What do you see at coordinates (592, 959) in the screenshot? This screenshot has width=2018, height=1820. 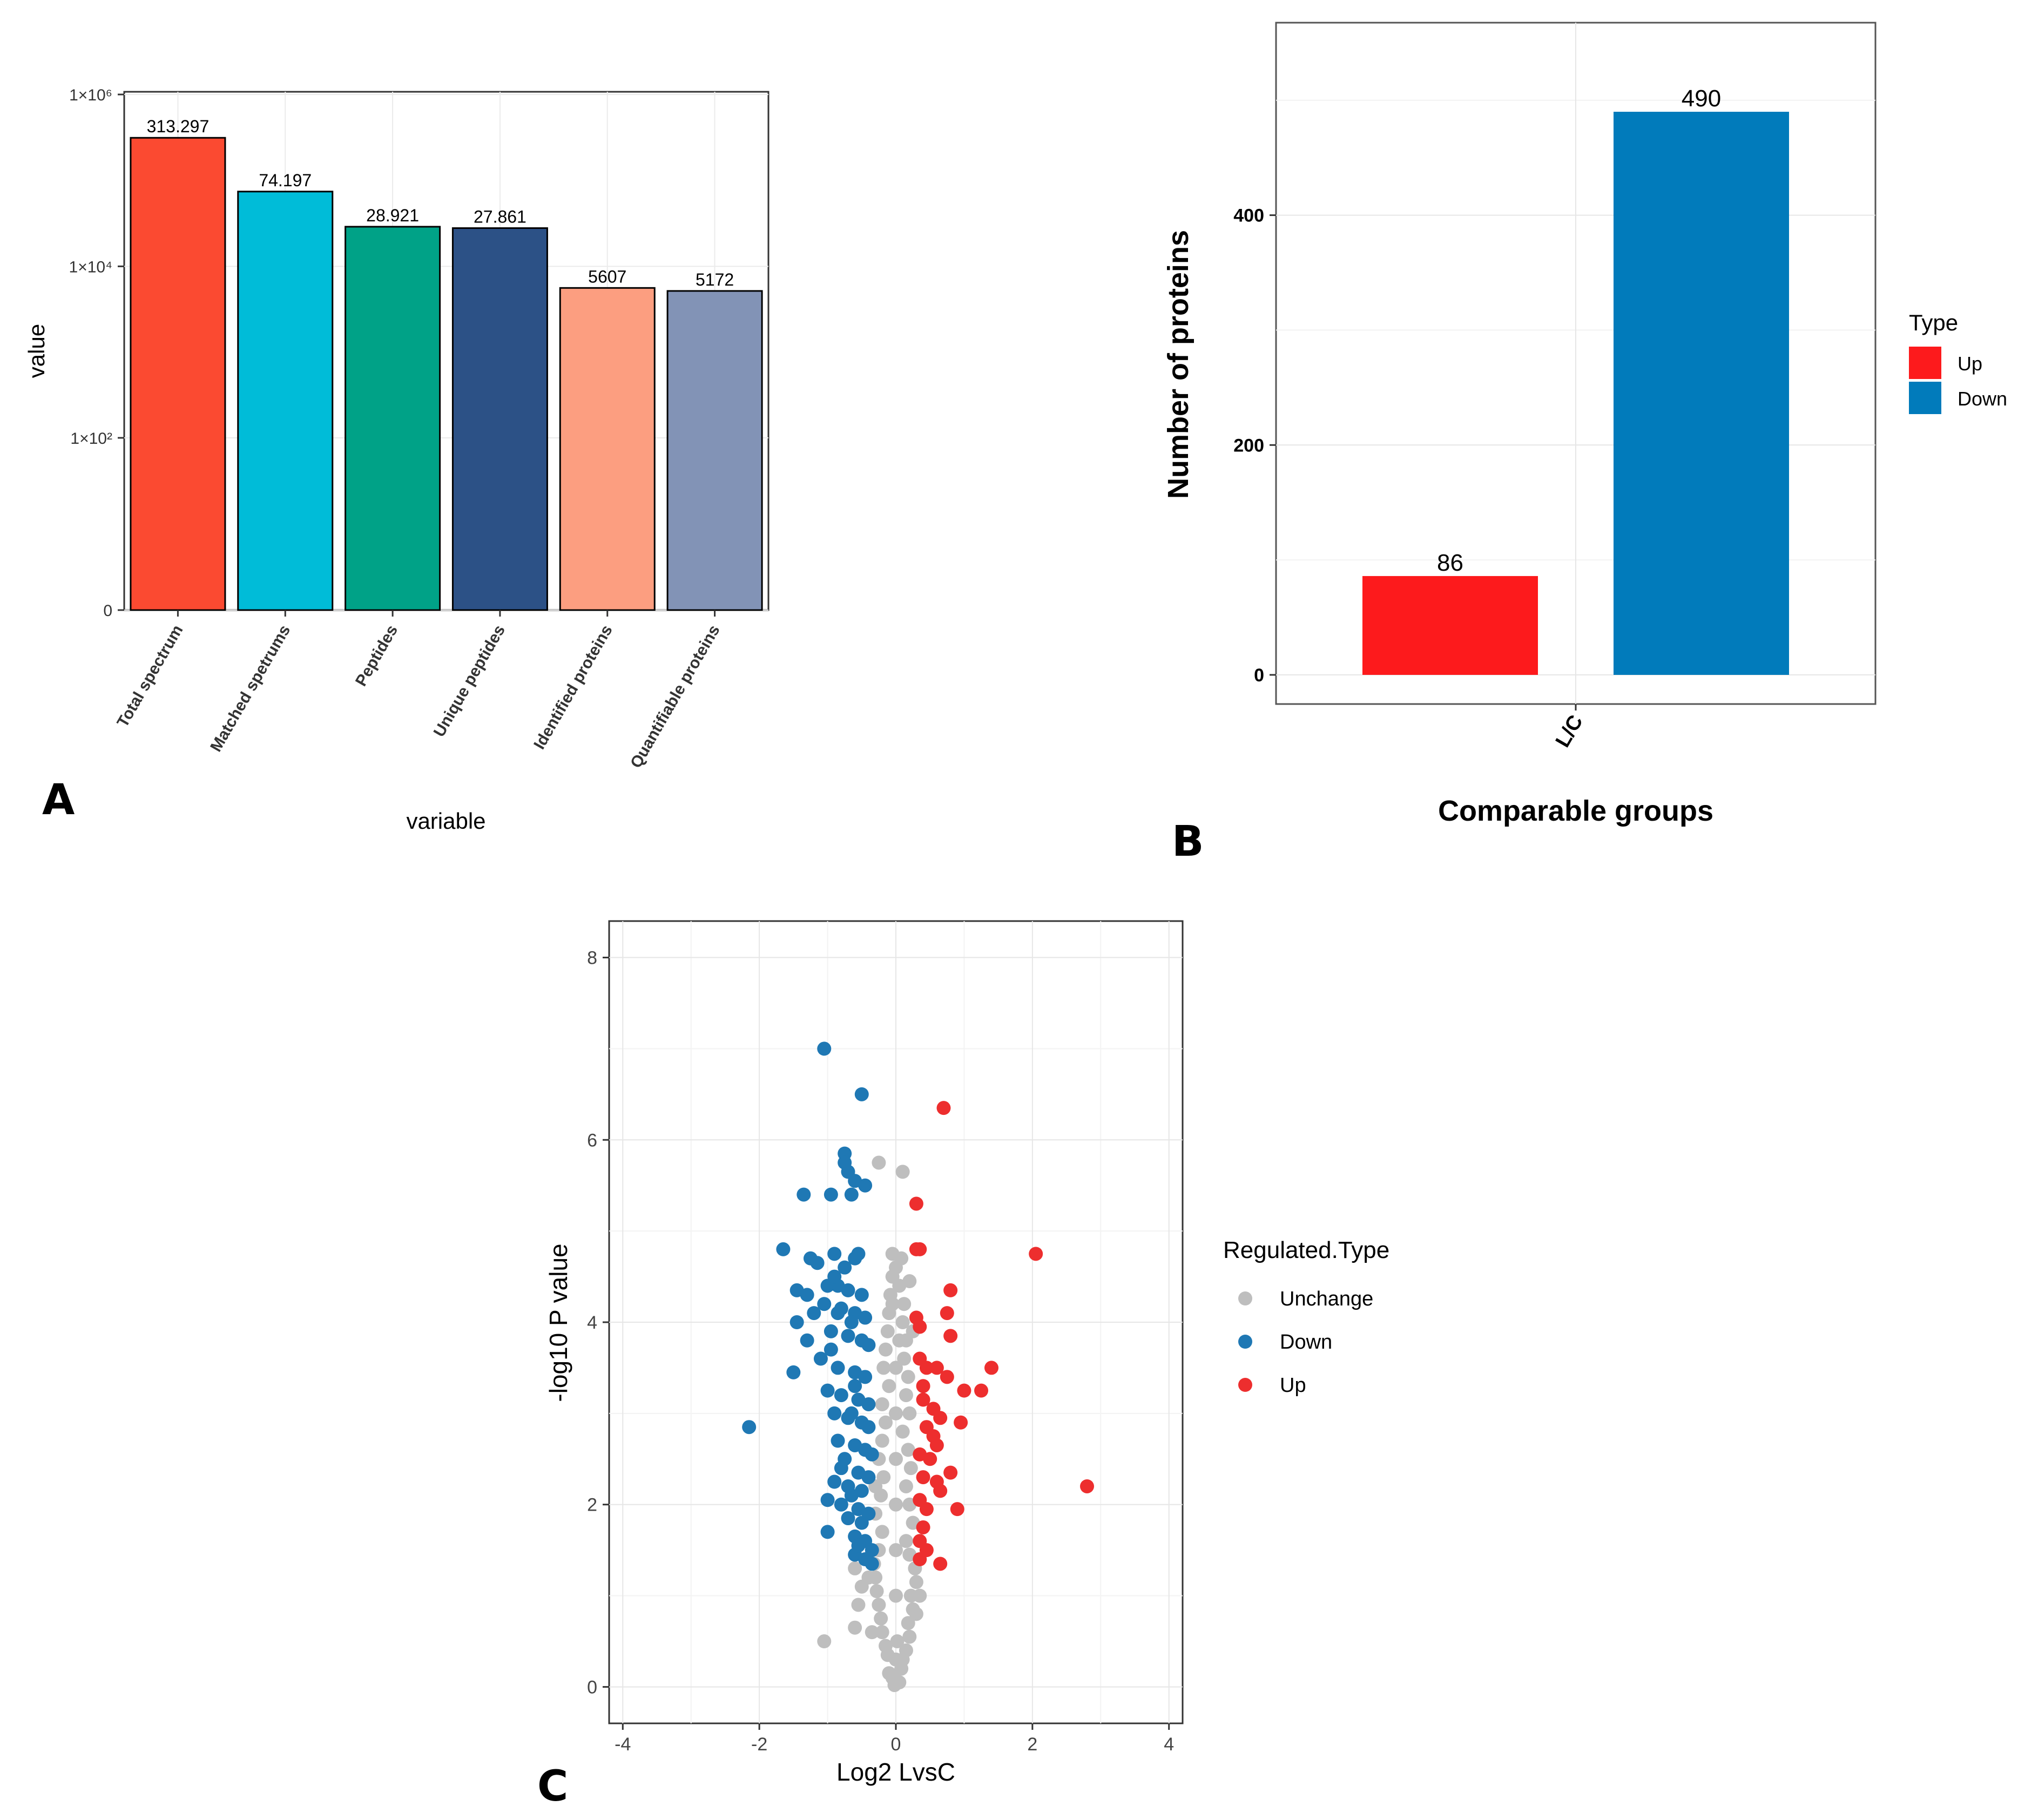 I see `panel-c-y-tick-label: 8` at bounding box center [592, 959].